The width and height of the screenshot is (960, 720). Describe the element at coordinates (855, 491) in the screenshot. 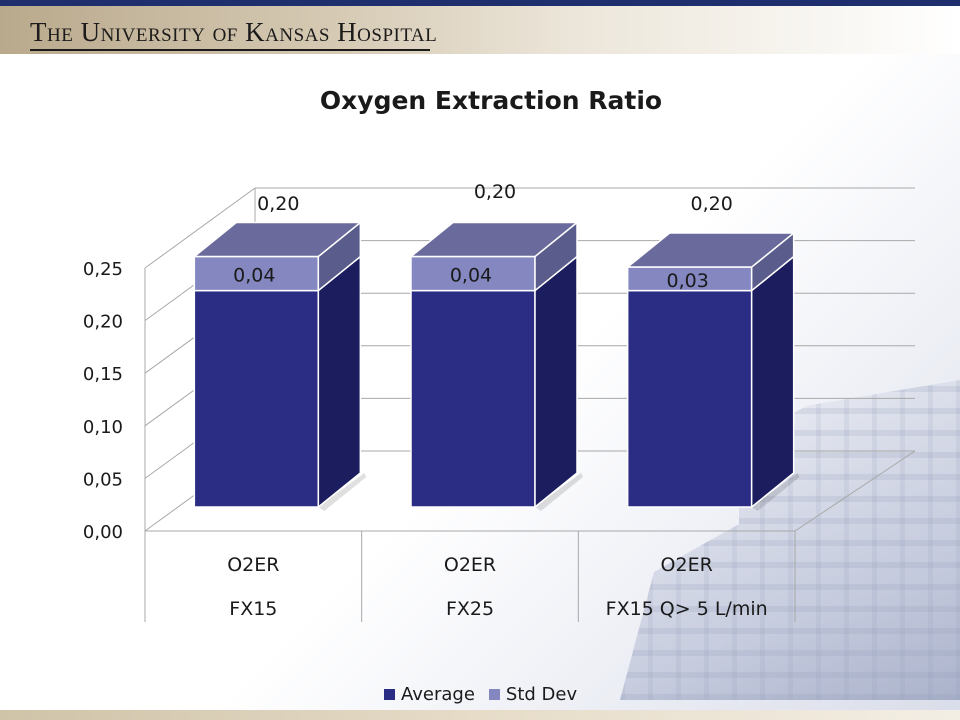

I see `floor-edge` at that location.